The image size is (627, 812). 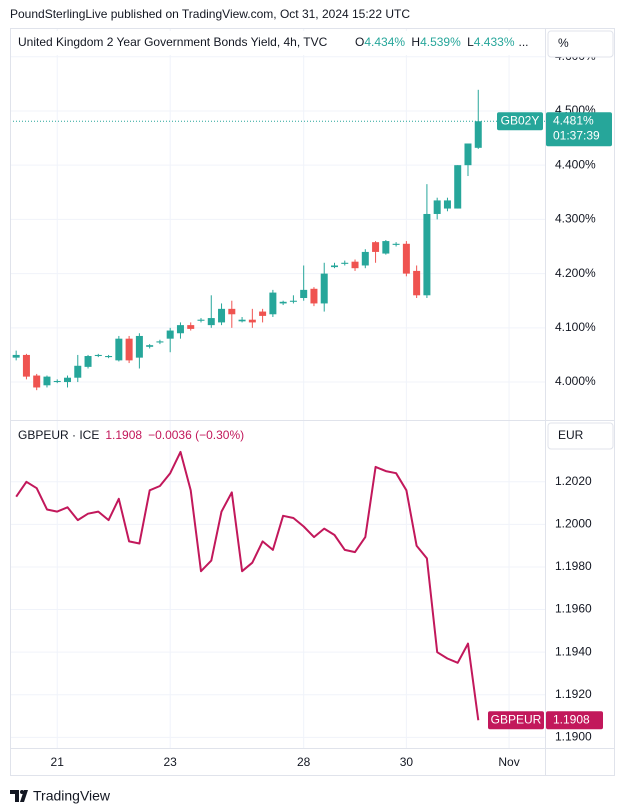 I want to click on x-tick-label: 28, so click(x=304, y=762).